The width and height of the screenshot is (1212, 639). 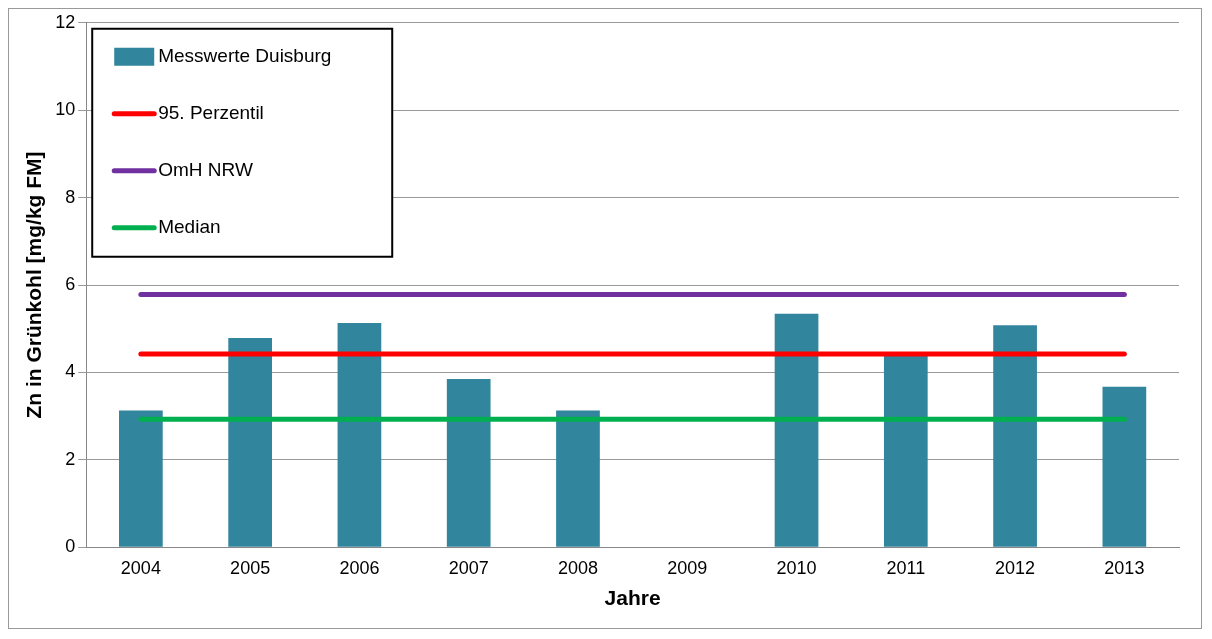 I want to click on y-tick-label: 0, so click(x=70, y=546).